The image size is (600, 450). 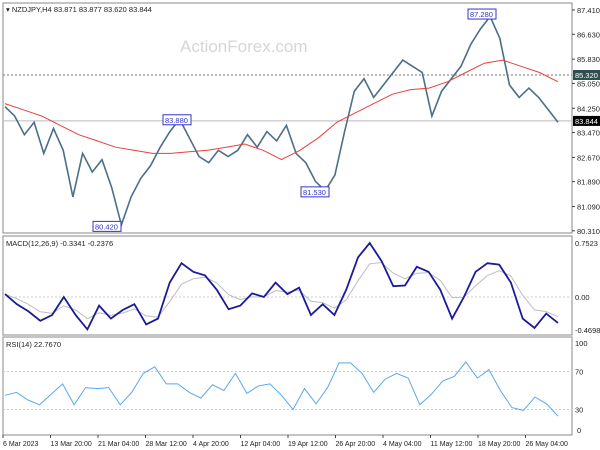 What do you see at coordinates (356, 444) in the screenshot?
I see `x-tick-label: 26 Apr 20:00` at bounding box center [356, 444].